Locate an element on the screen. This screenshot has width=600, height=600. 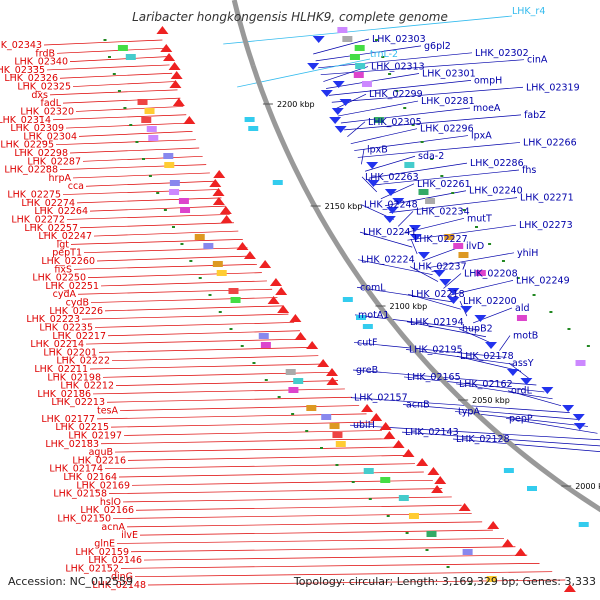
gene-label-plus: typA is located at coordinates (469, 411).